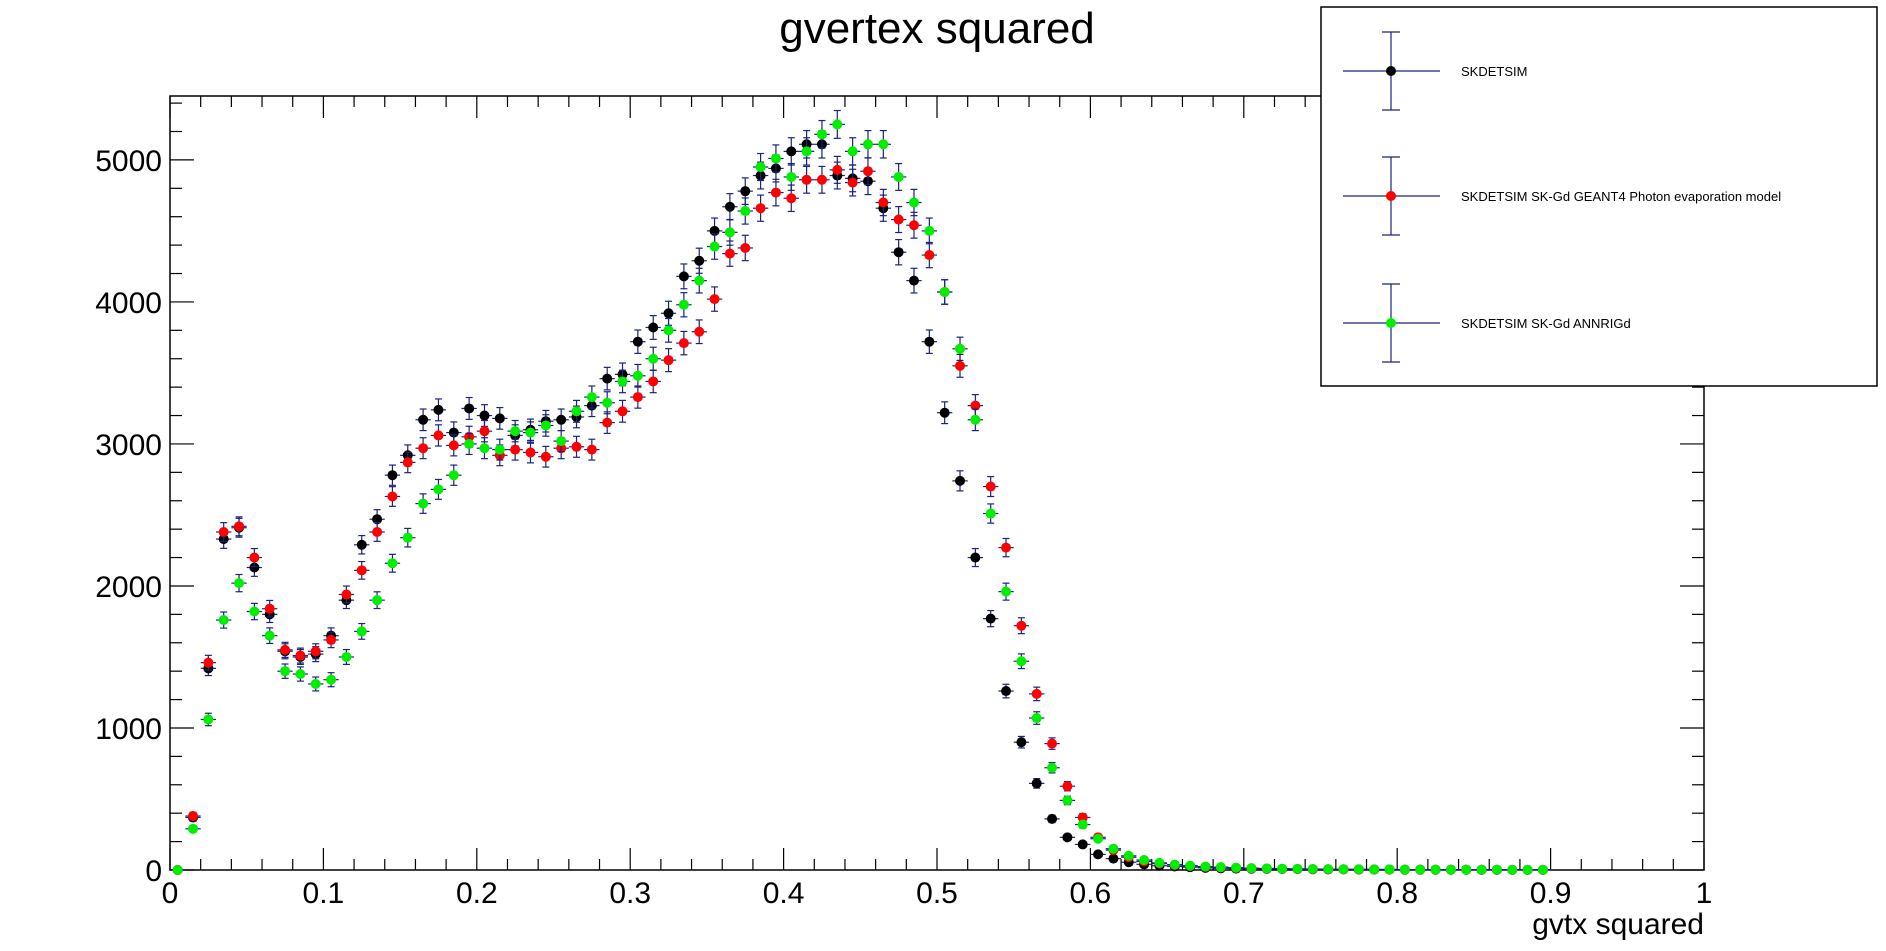  I want to click on x-tick-label: 0.7, so click(1244, 893).